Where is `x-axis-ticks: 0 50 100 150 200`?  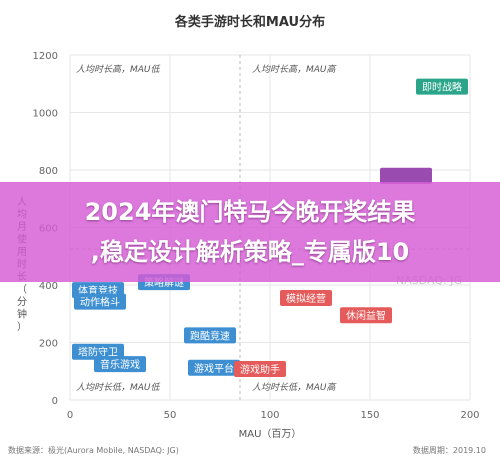 x-axis-ticks: 0 50 100 150 200 is located at coordinates (273, 415).